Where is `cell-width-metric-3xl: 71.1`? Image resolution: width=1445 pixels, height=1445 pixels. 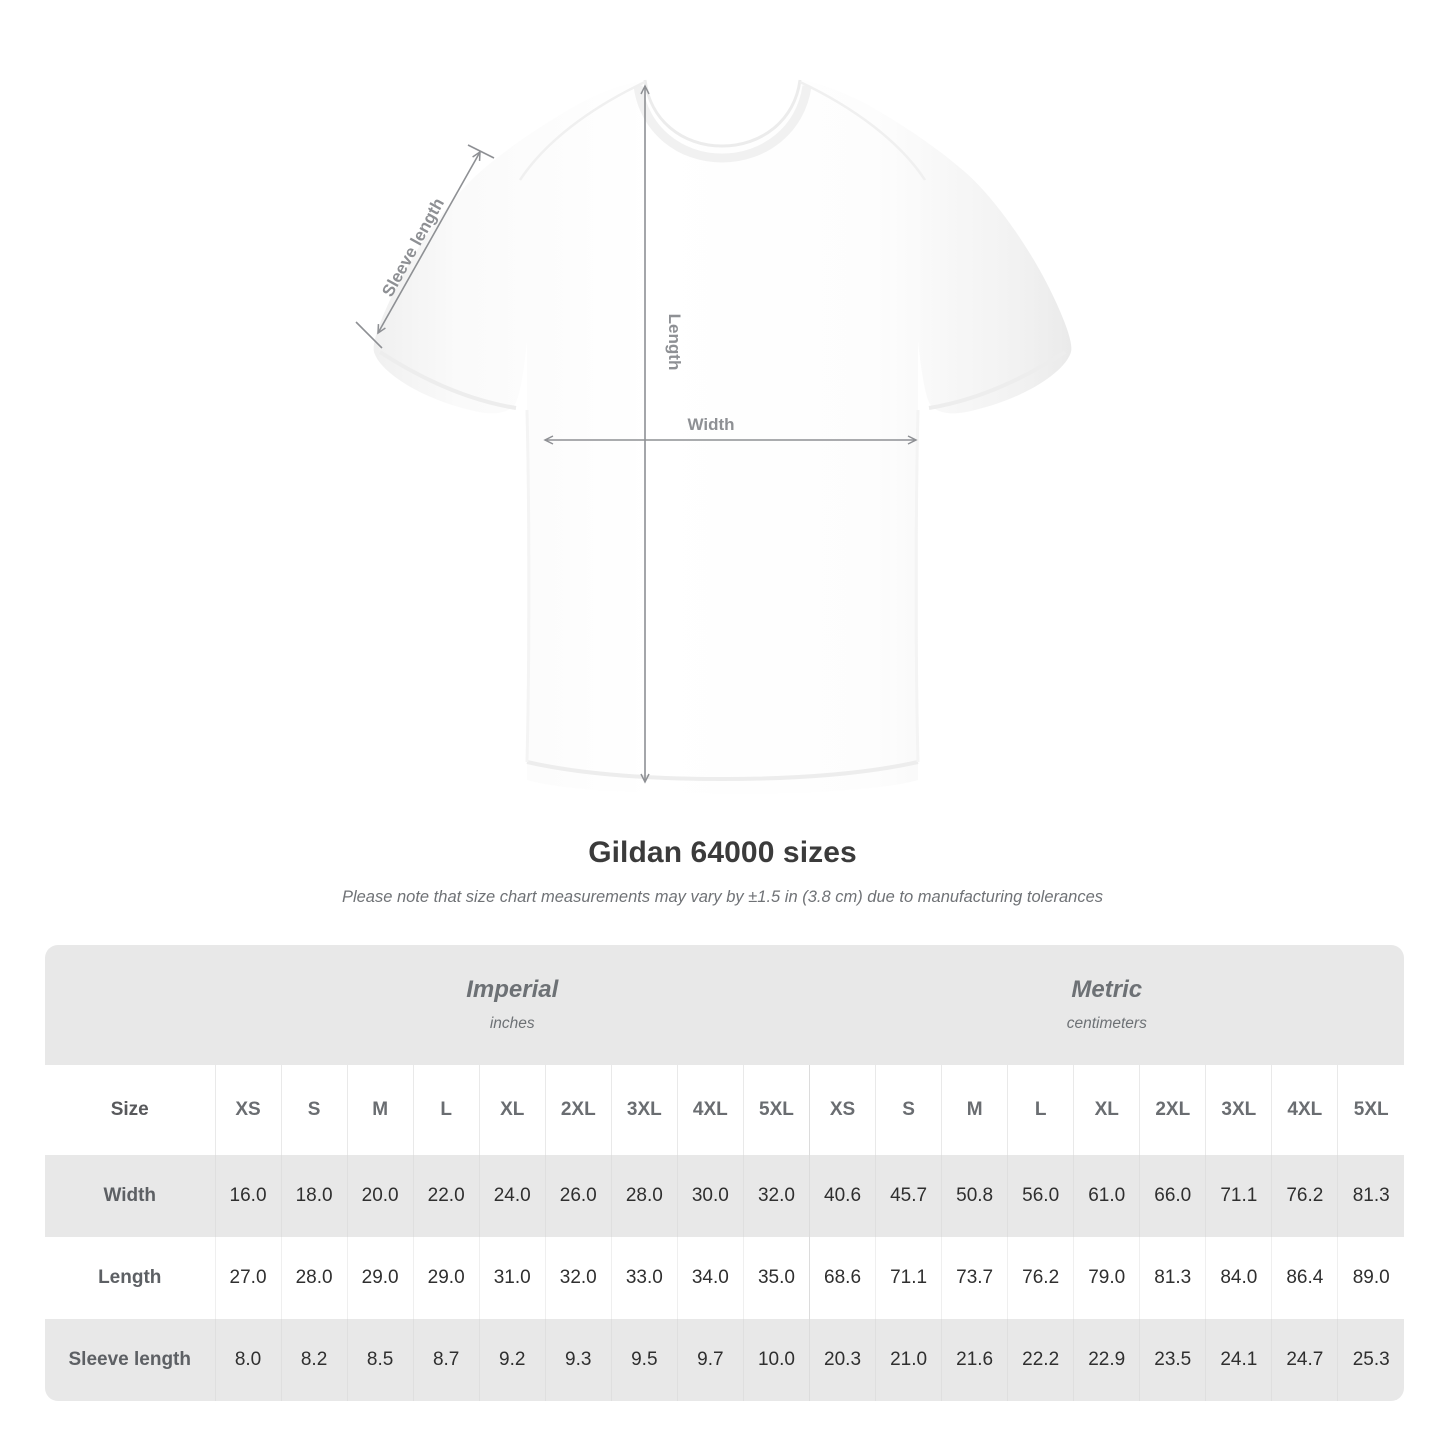 cell-width-metric-3xl: 71.1 is located at coordinates (1238, 1196).